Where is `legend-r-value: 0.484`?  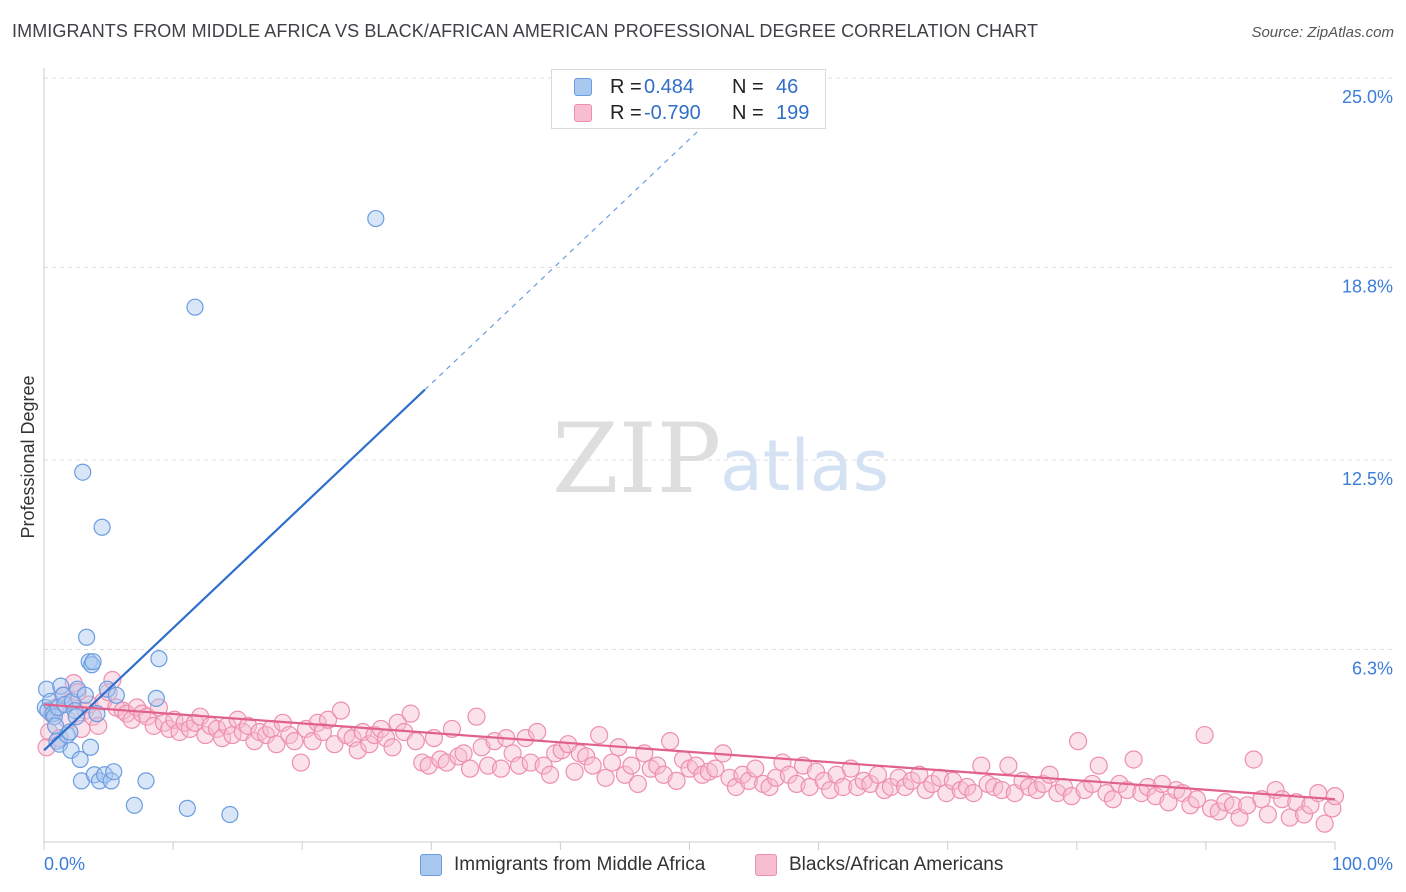 legend-r-value: 0.484 is located at coordinates (669, 87).